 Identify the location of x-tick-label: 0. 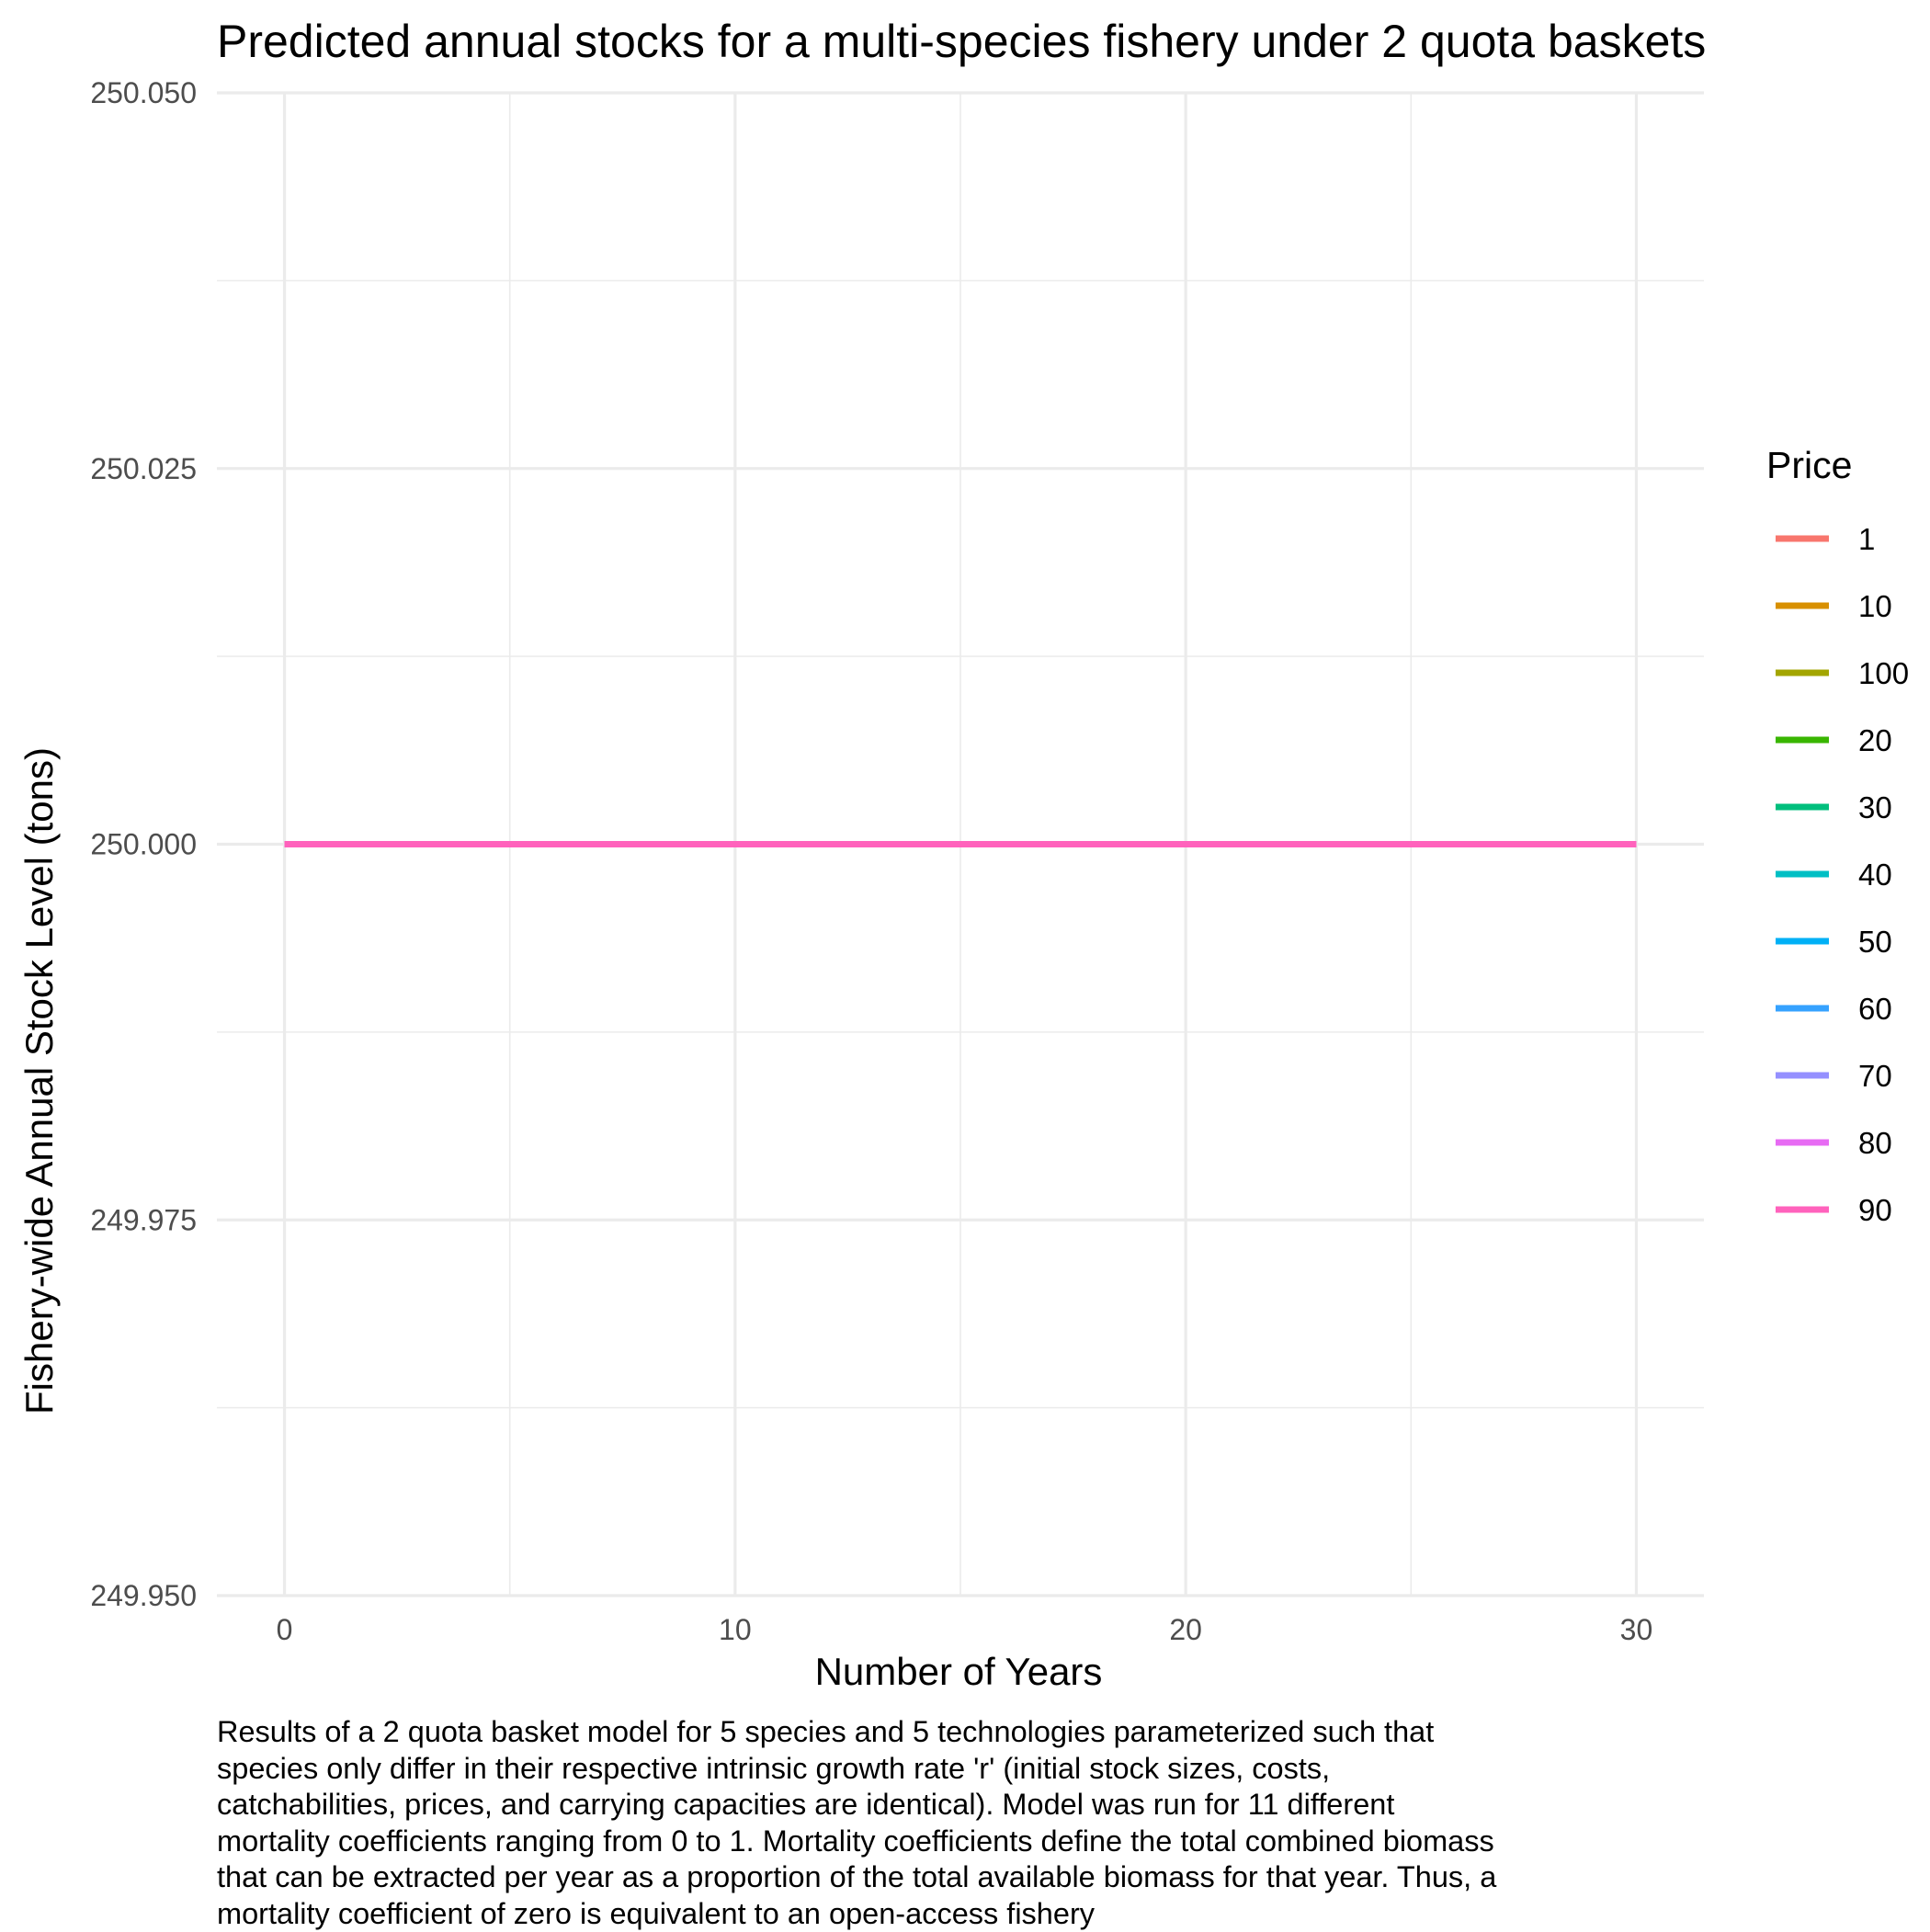
(285, 1630).